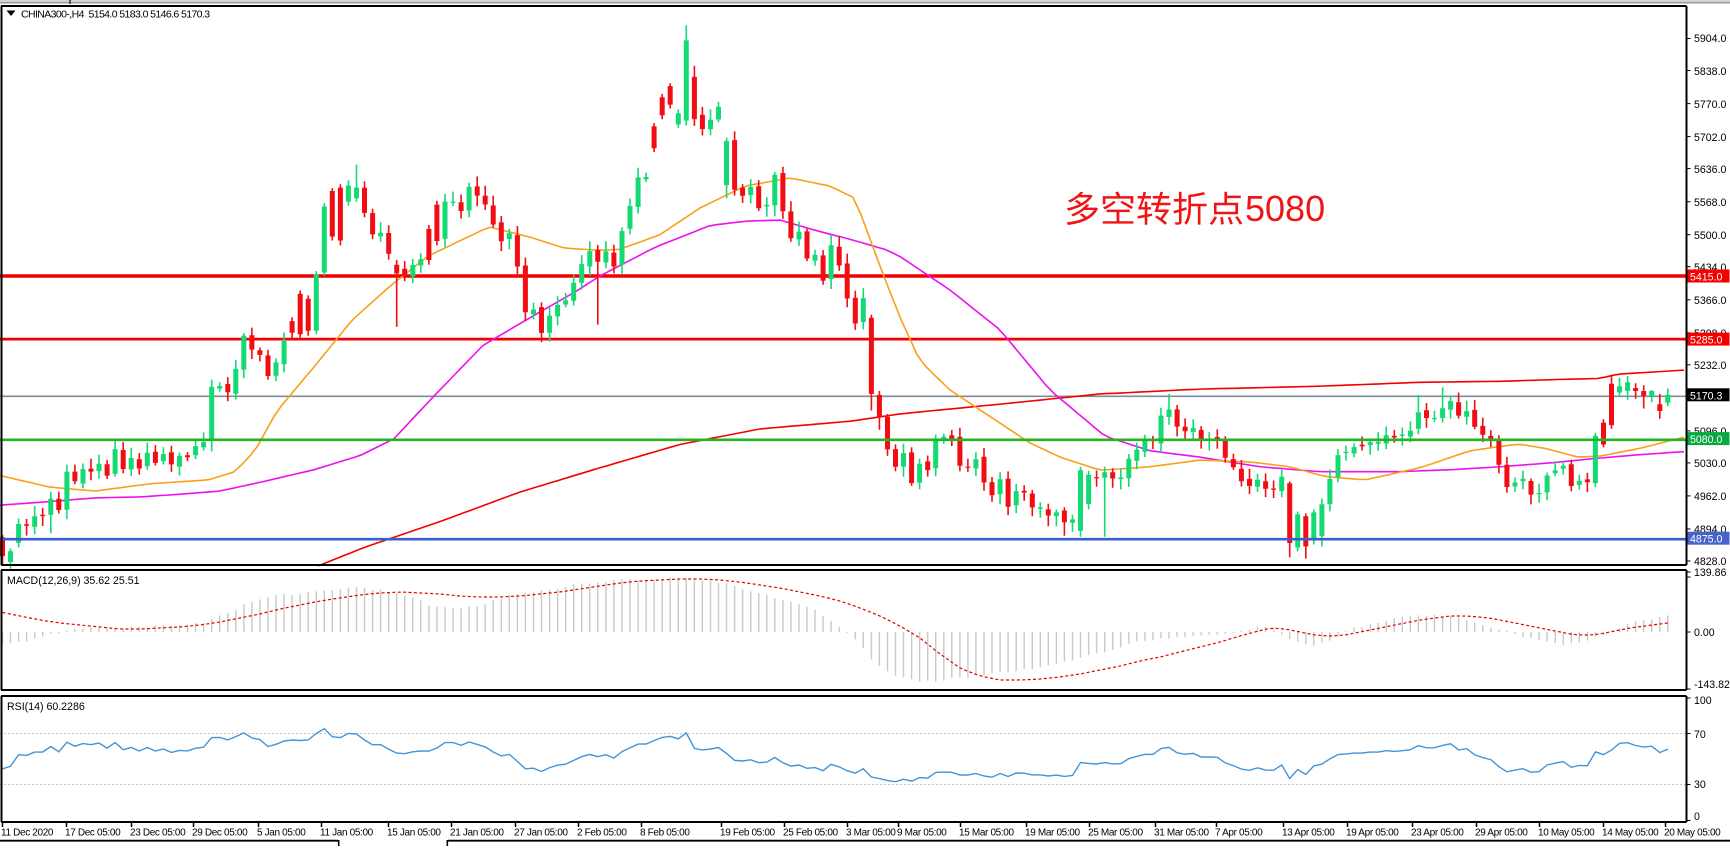 Image resolution: width=1730 pixels, height=851 pixels. What do you see at coordinates (1710, 105) in the screenshot?
I see `svg-text: 5770.0` at bounding box center [1710, 105].